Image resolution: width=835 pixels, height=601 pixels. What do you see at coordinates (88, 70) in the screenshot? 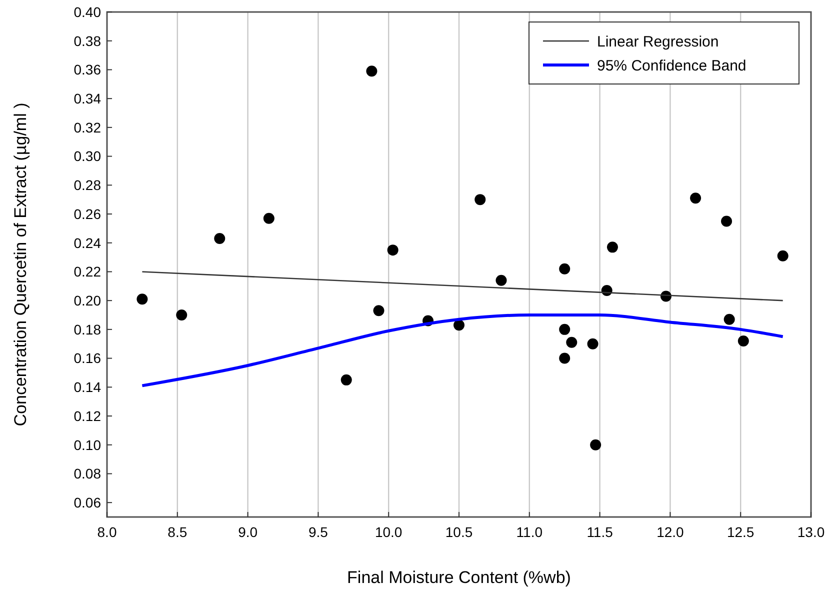
I see `y-tick-label: 0.36` at bounding box center [88, 70].